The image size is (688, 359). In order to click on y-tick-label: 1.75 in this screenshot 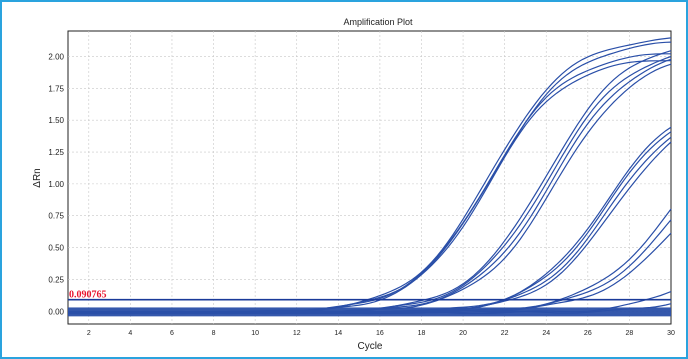, I will do `click(56, 88)`.